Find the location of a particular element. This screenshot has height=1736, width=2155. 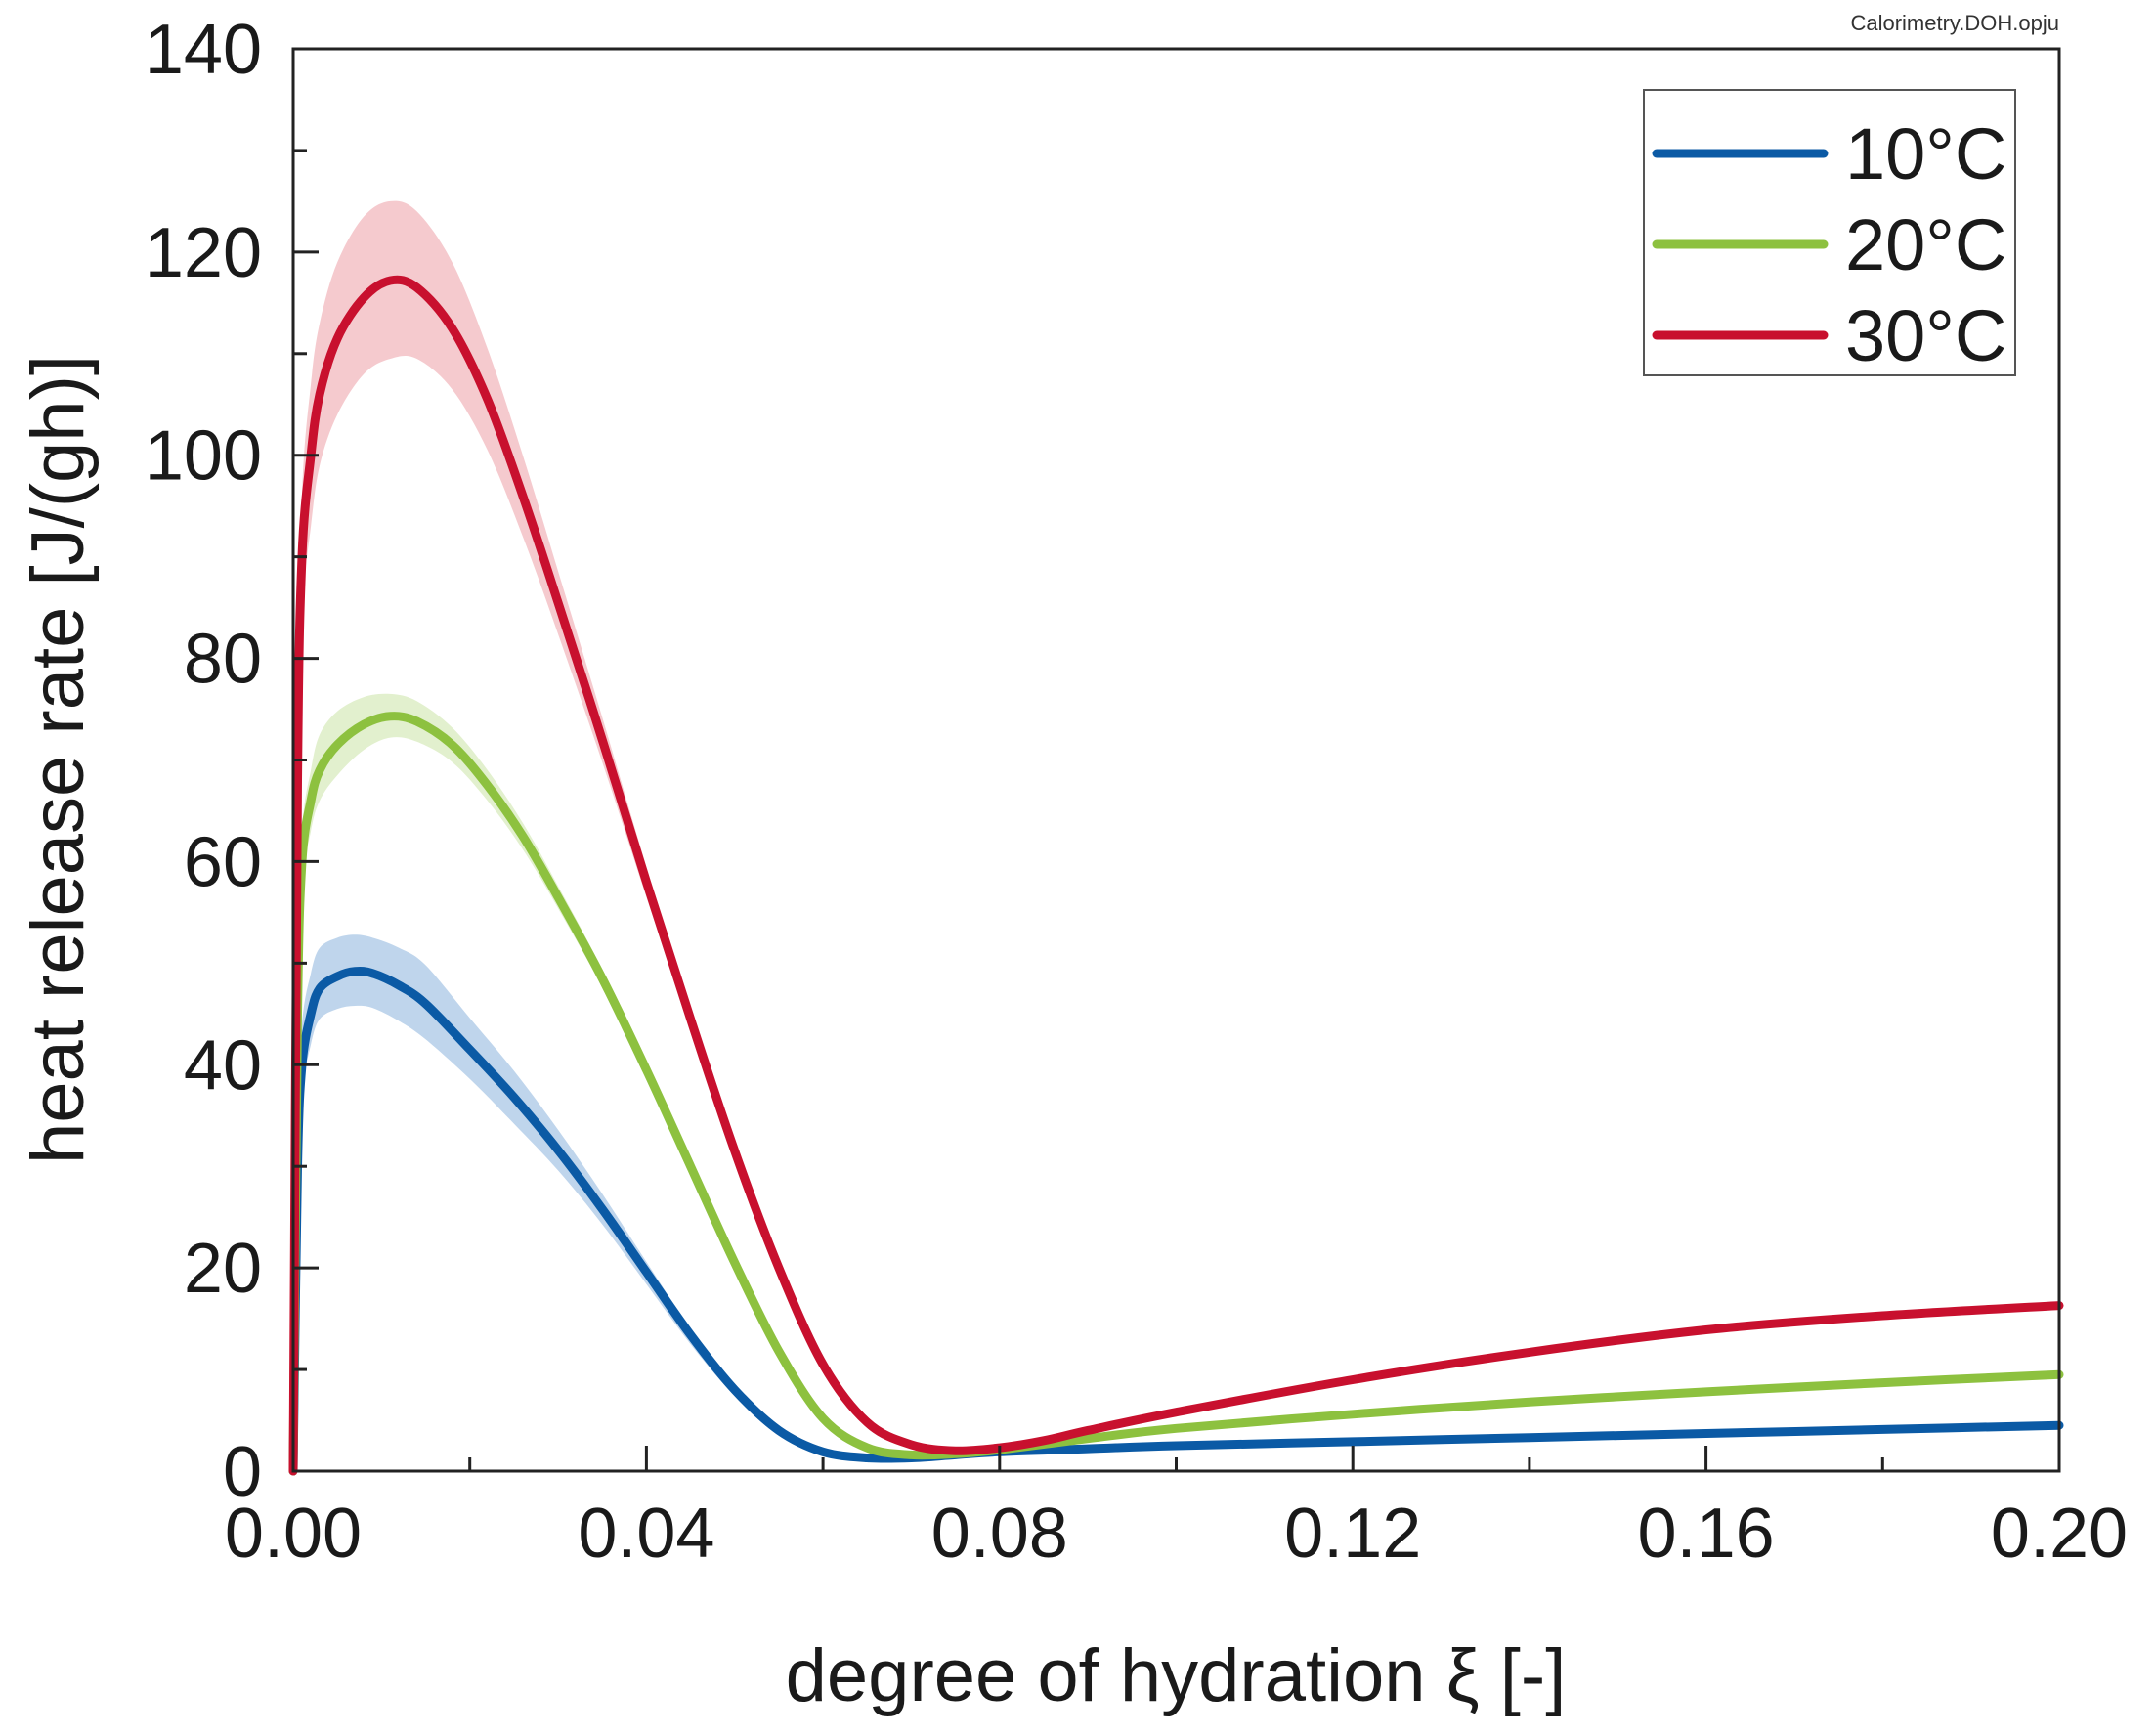

x-tick-label: 0.16 is located at coordinates (1706, 1534).